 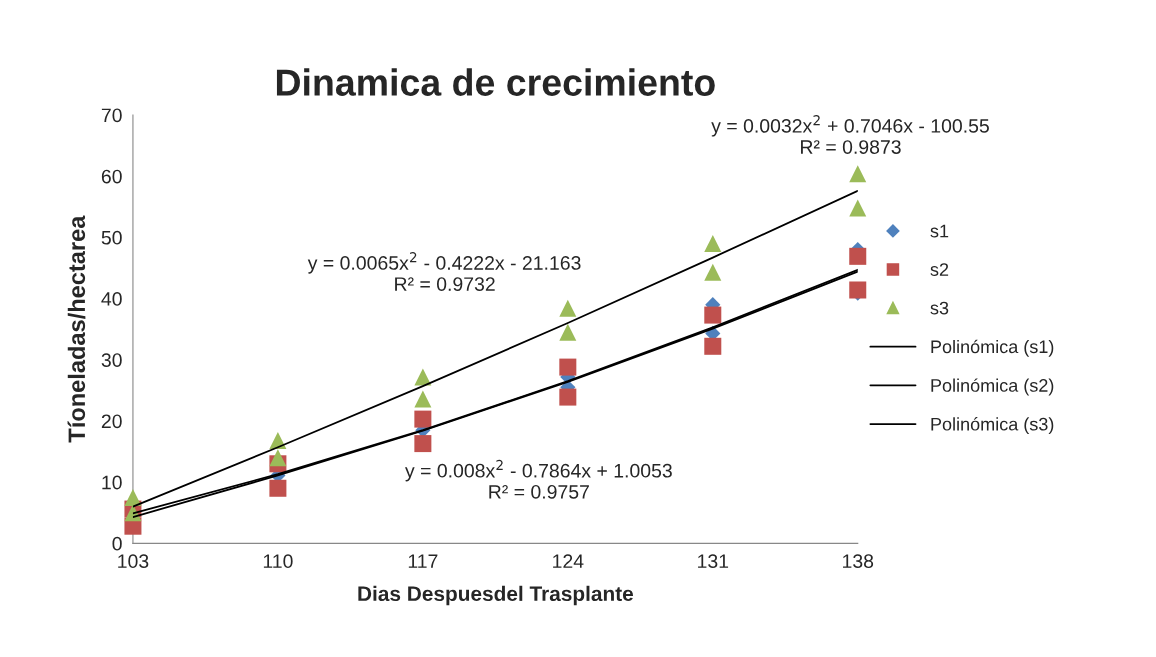 I want to click on y-tick-label: 70, so click(x=111, y=115).